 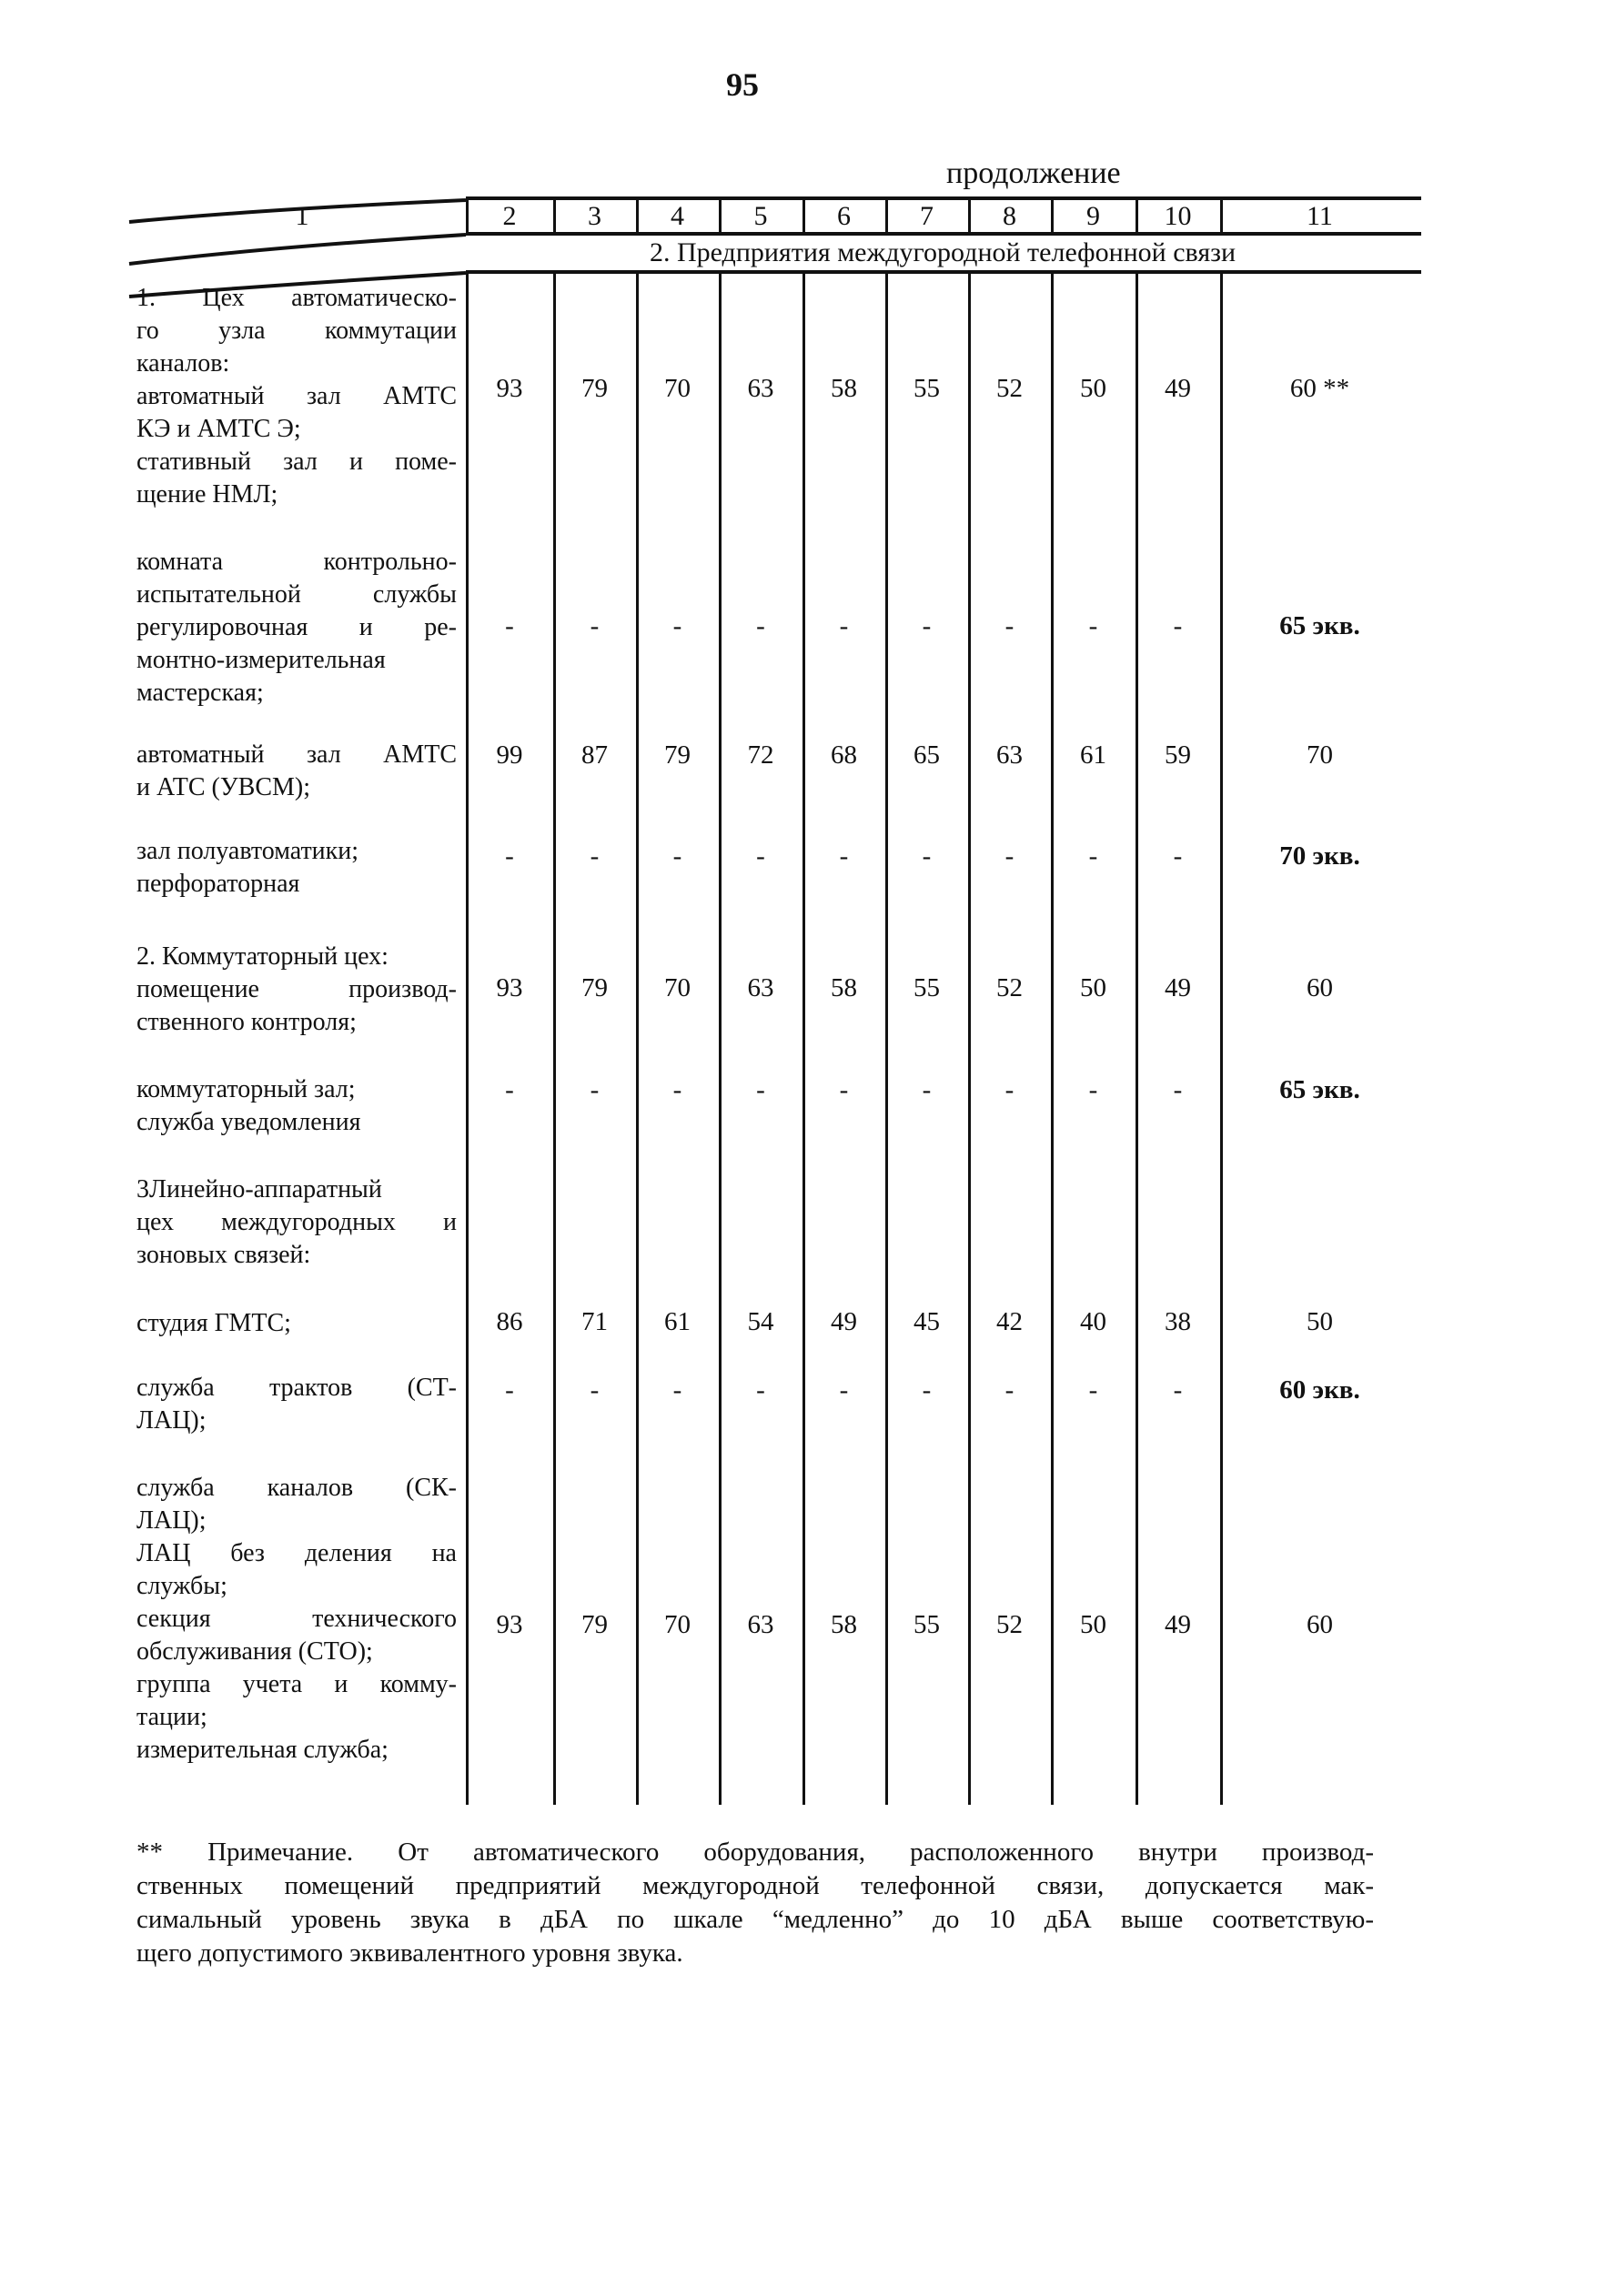 I want to click on row-label: зал полуавтоматики; перфораторная, so click(x=296, y=868).